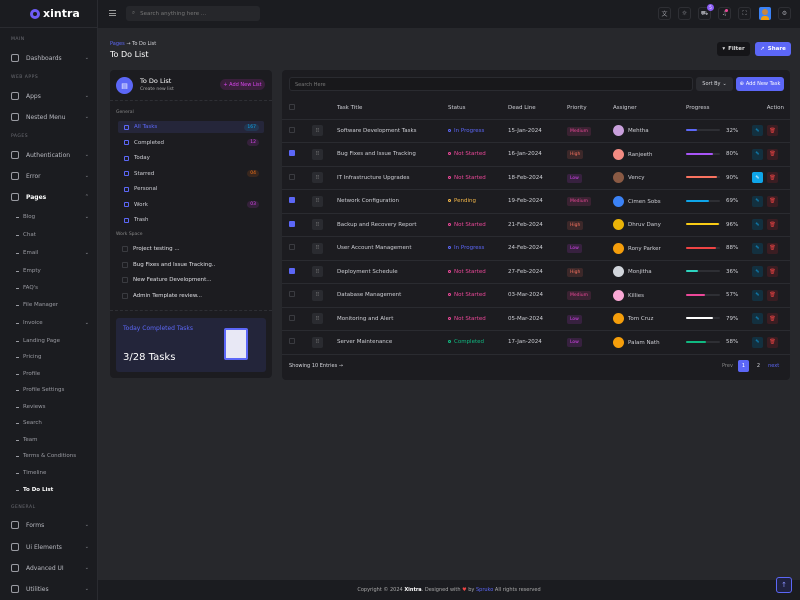 The height and width of the screenshot is (600, 800). Describe the element at coordinates (491, 84) in the screenshot. I see `task-search-input: Search Here` at that location.